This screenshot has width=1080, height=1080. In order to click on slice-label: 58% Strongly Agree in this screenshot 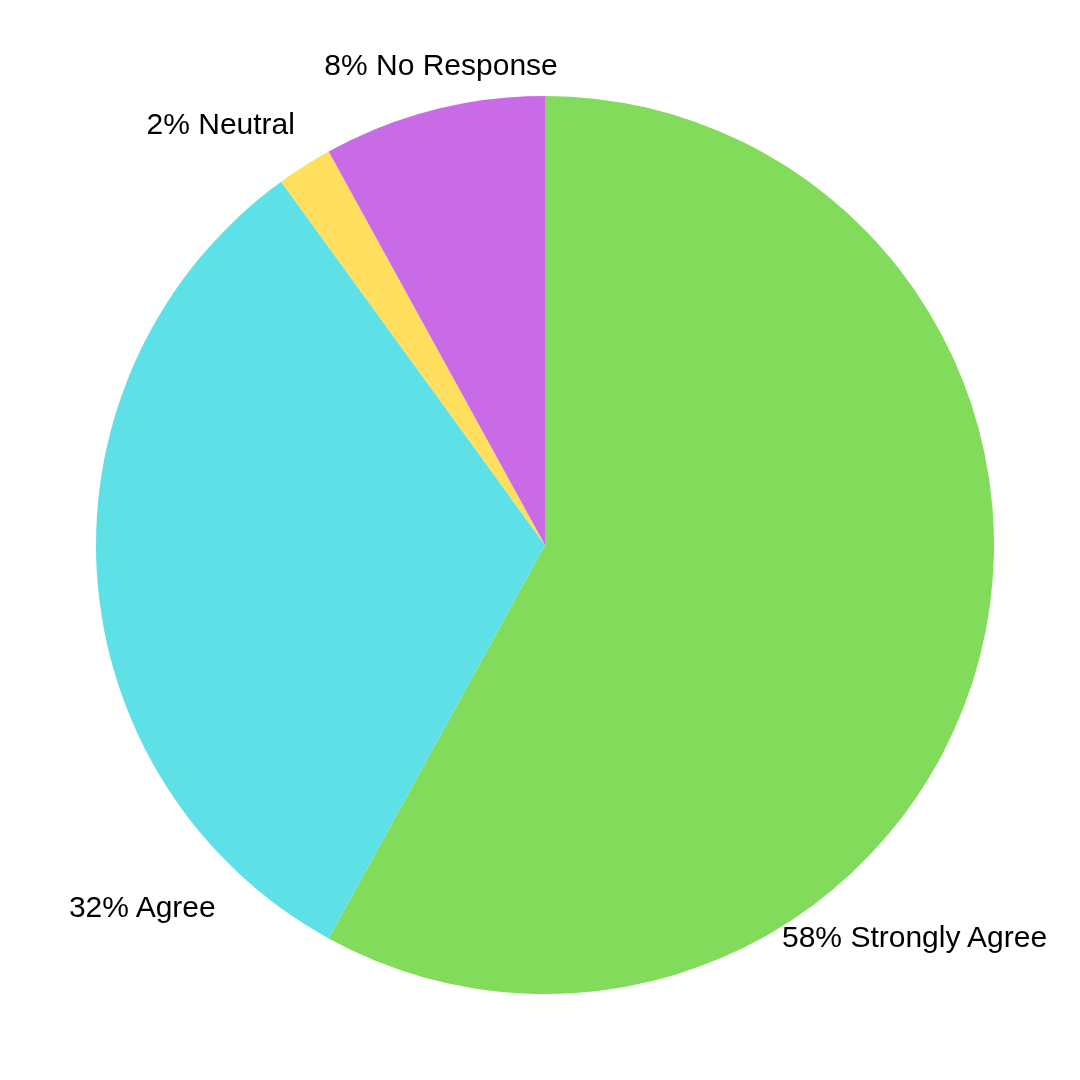, I will do `click(915, 936)`.